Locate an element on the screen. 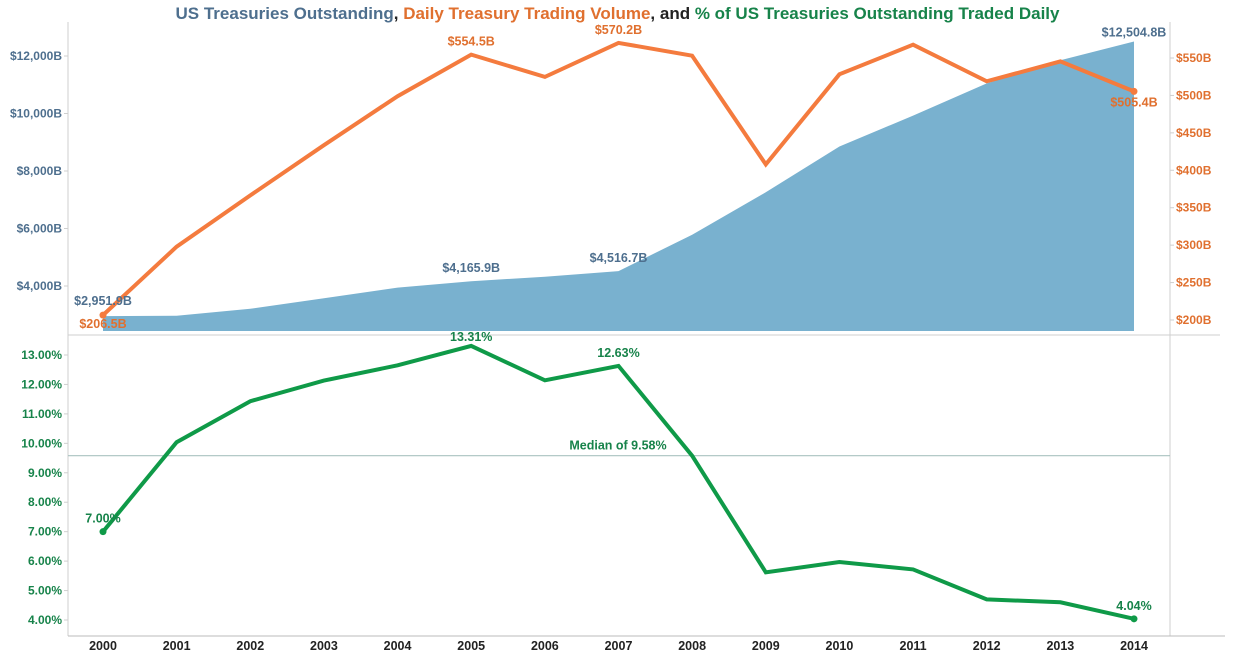  x-tick-label: 2001 is located at coordinates (177, 646).